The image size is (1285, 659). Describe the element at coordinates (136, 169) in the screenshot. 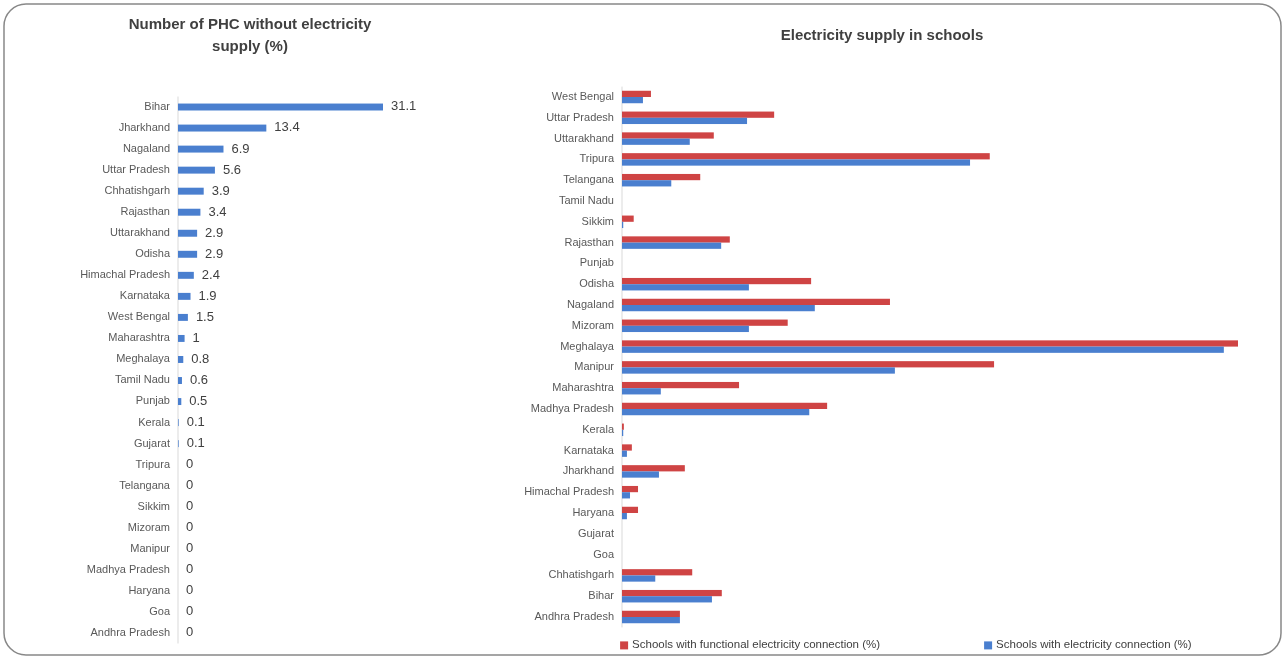

I see `y-tick-label: Uttar Pradesh` at that location.